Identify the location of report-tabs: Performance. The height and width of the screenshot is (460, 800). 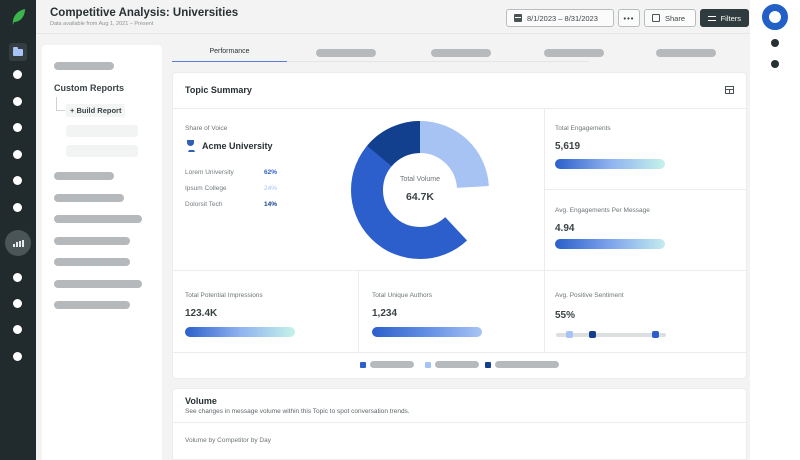
(459, 53).